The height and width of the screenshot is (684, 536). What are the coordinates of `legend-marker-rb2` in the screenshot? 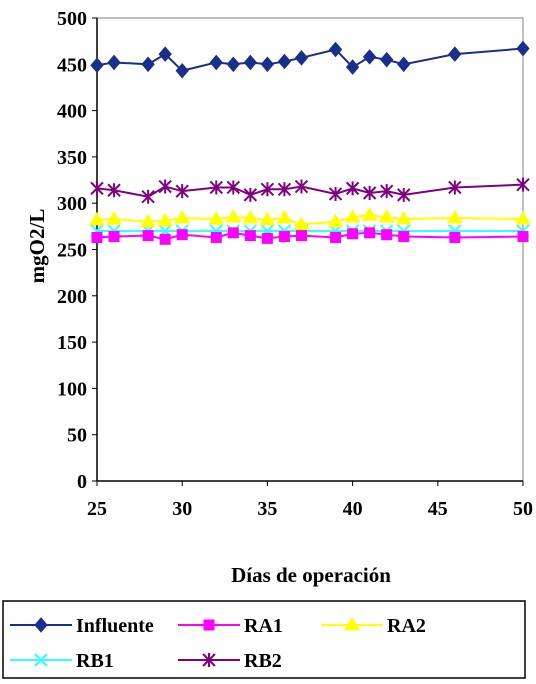 It's located at (209, 660).